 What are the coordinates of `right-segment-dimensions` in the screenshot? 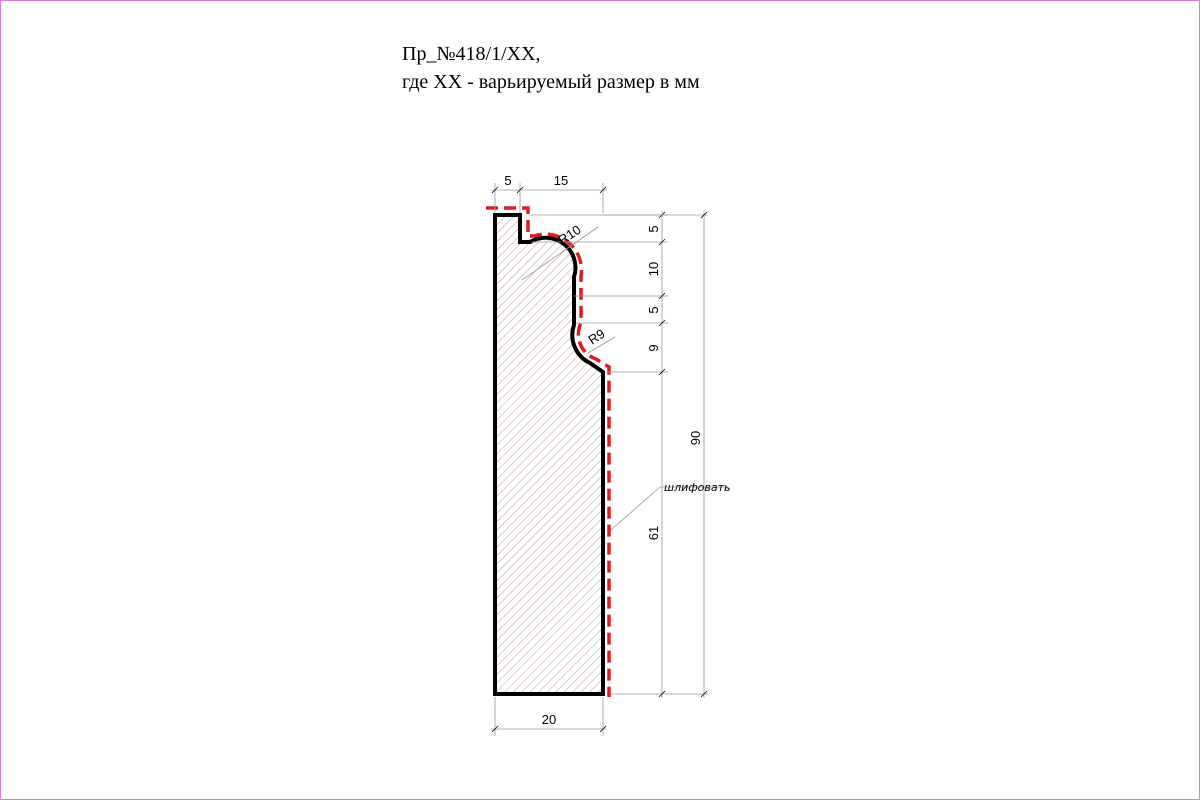 It's located at (619, 454).